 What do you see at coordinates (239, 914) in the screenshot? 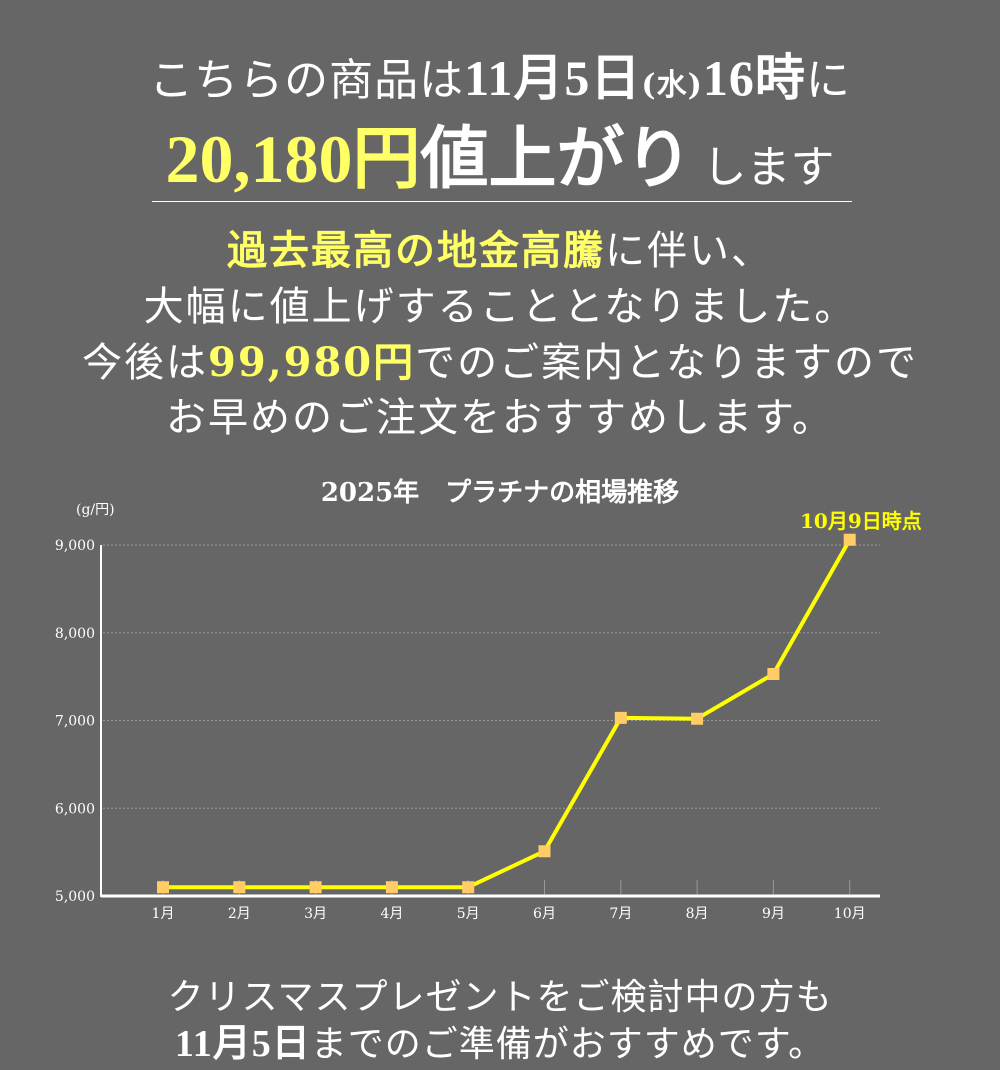
I see `x-tick-label: 2月` at bounding box center [239, 914].